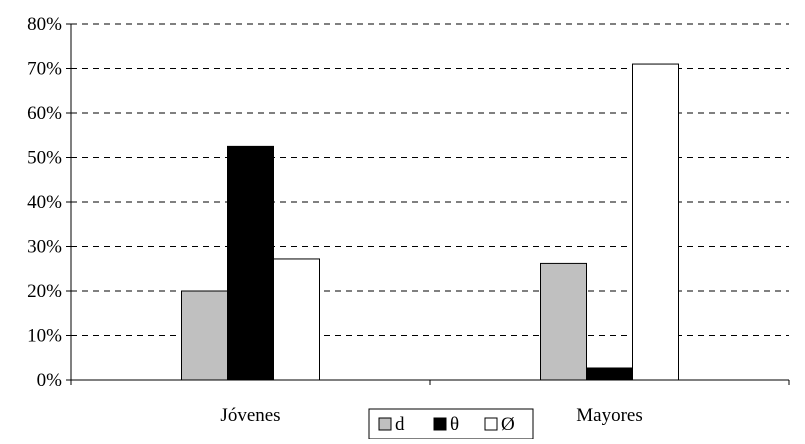 The height and width of the screenshot is (444, 805). I want to click on y-tick-label: 10%, so click(44, 336).